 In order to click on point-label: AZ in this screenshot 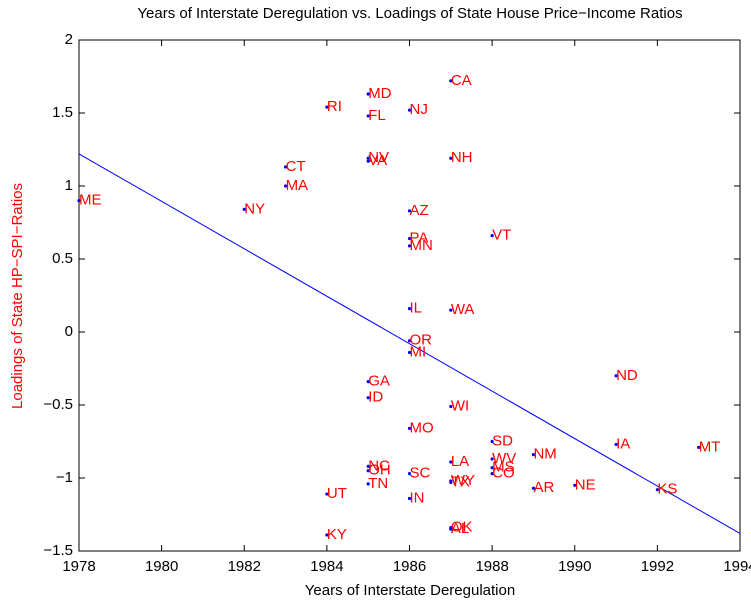, I will do `click(419, 210)`.